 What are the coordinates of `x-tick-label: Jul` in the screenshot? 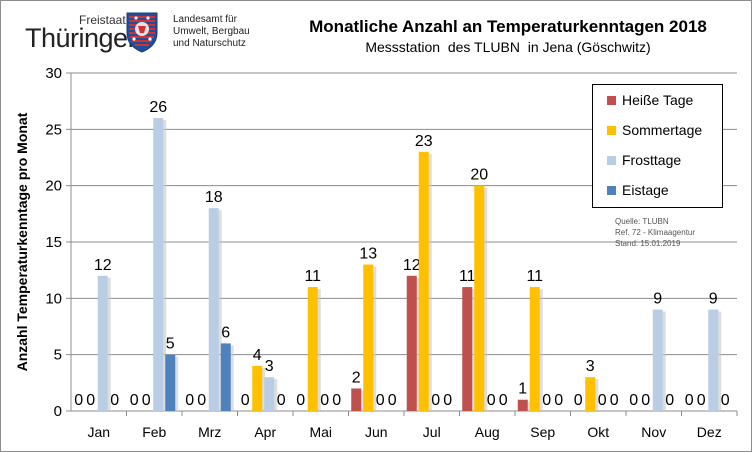 It's located at (432, 432).